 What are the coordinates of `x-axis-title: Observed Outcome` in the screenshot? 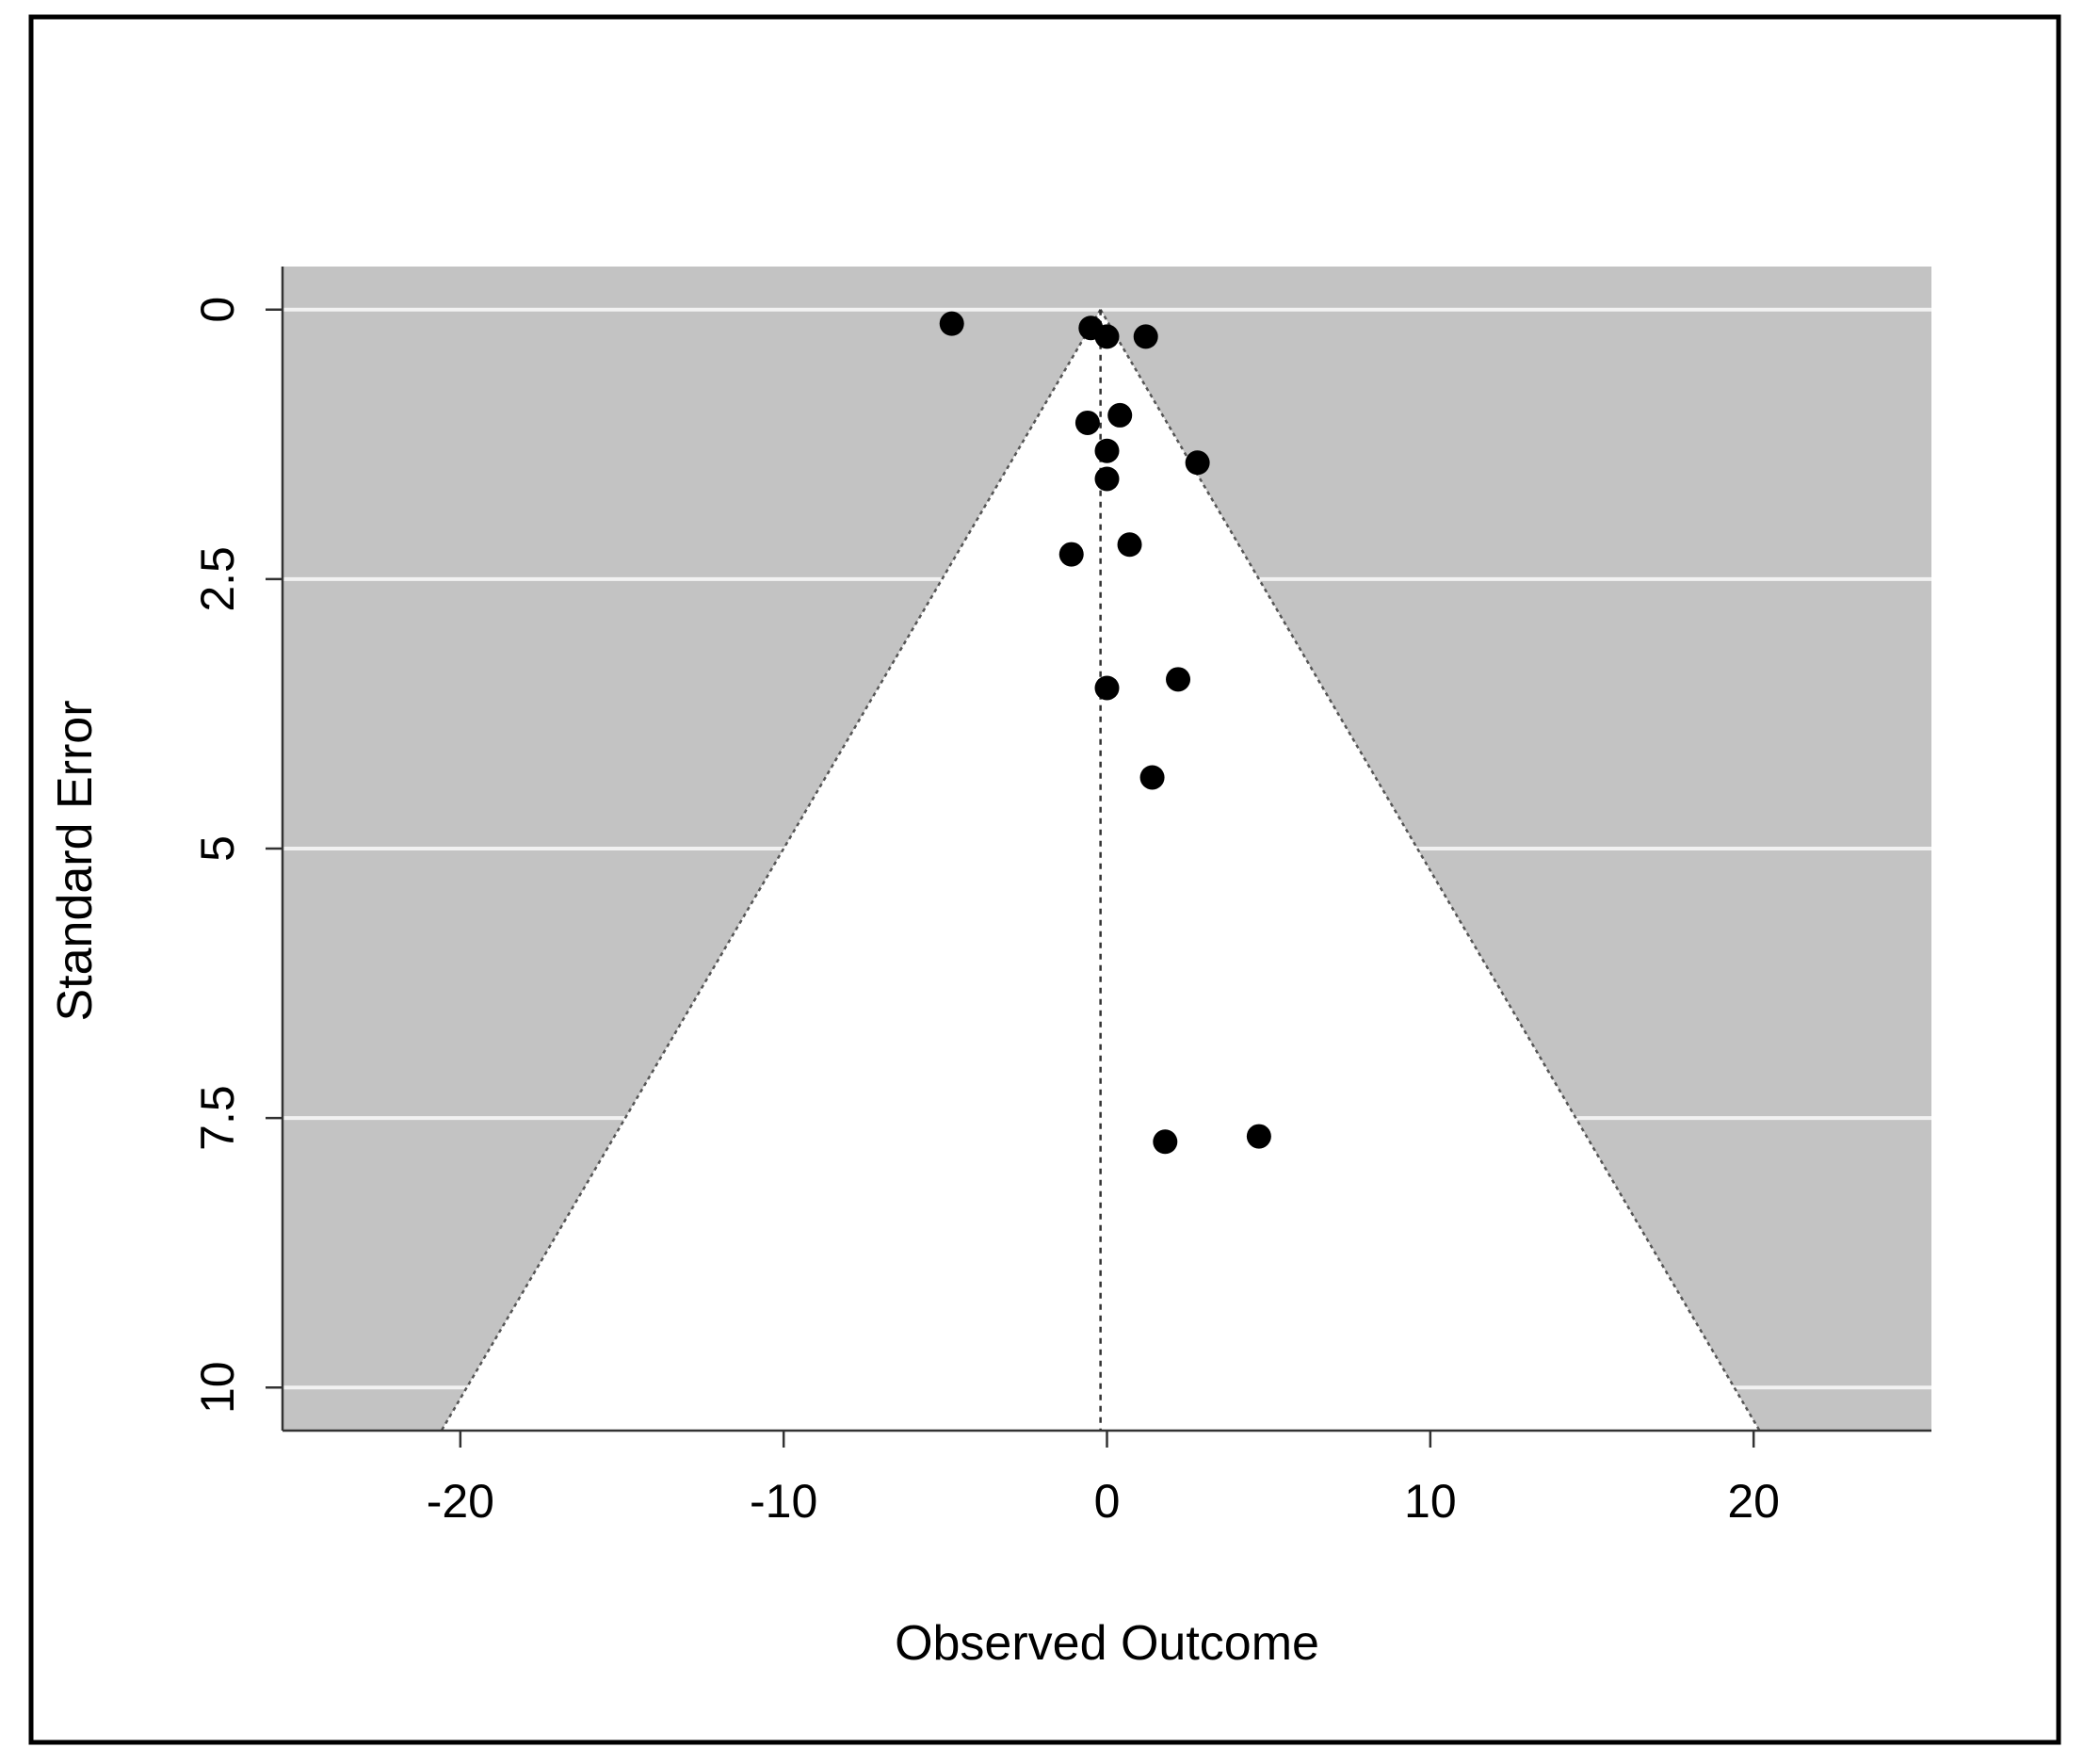 It's located at (1107, 1643).